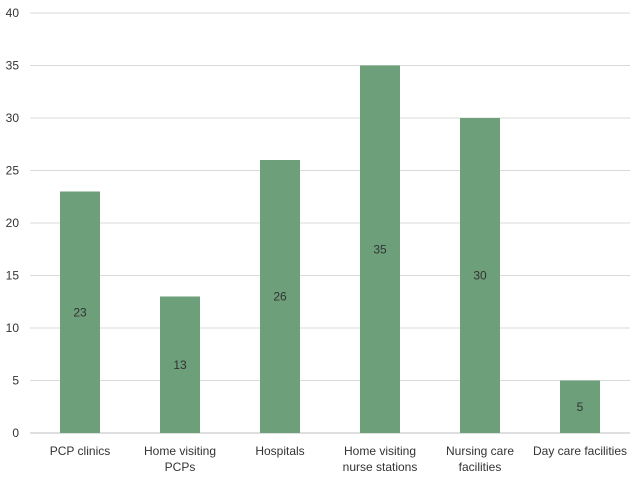  What do you see at coordinates (580, 451) in the screenshot?
I see `x-category-label: Day care facilities` at bounding box center [580, 451].